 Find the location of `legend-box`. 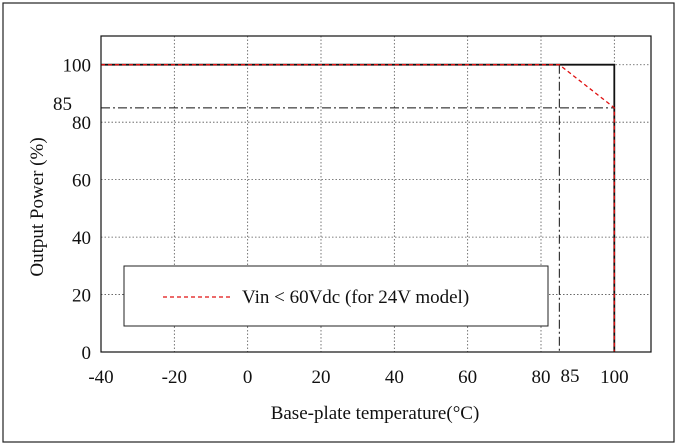

legend-box is located at coordinates (336, 296).